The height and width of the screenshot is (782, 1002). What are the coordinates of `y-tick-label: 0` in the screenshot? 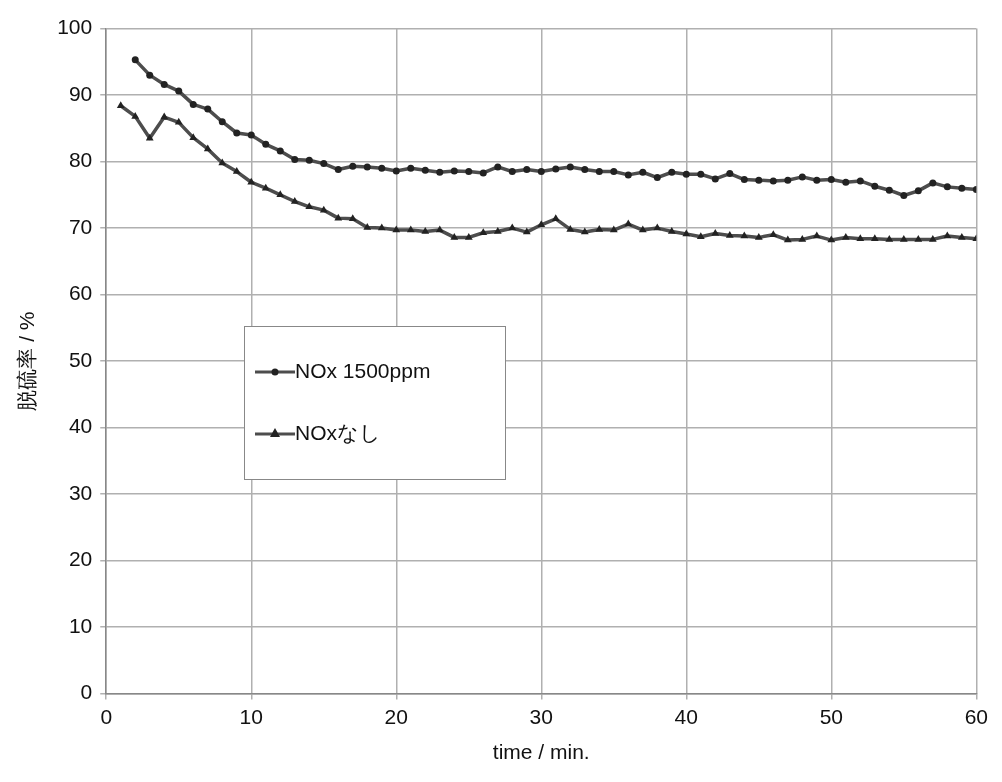 It's located at (86, 692).